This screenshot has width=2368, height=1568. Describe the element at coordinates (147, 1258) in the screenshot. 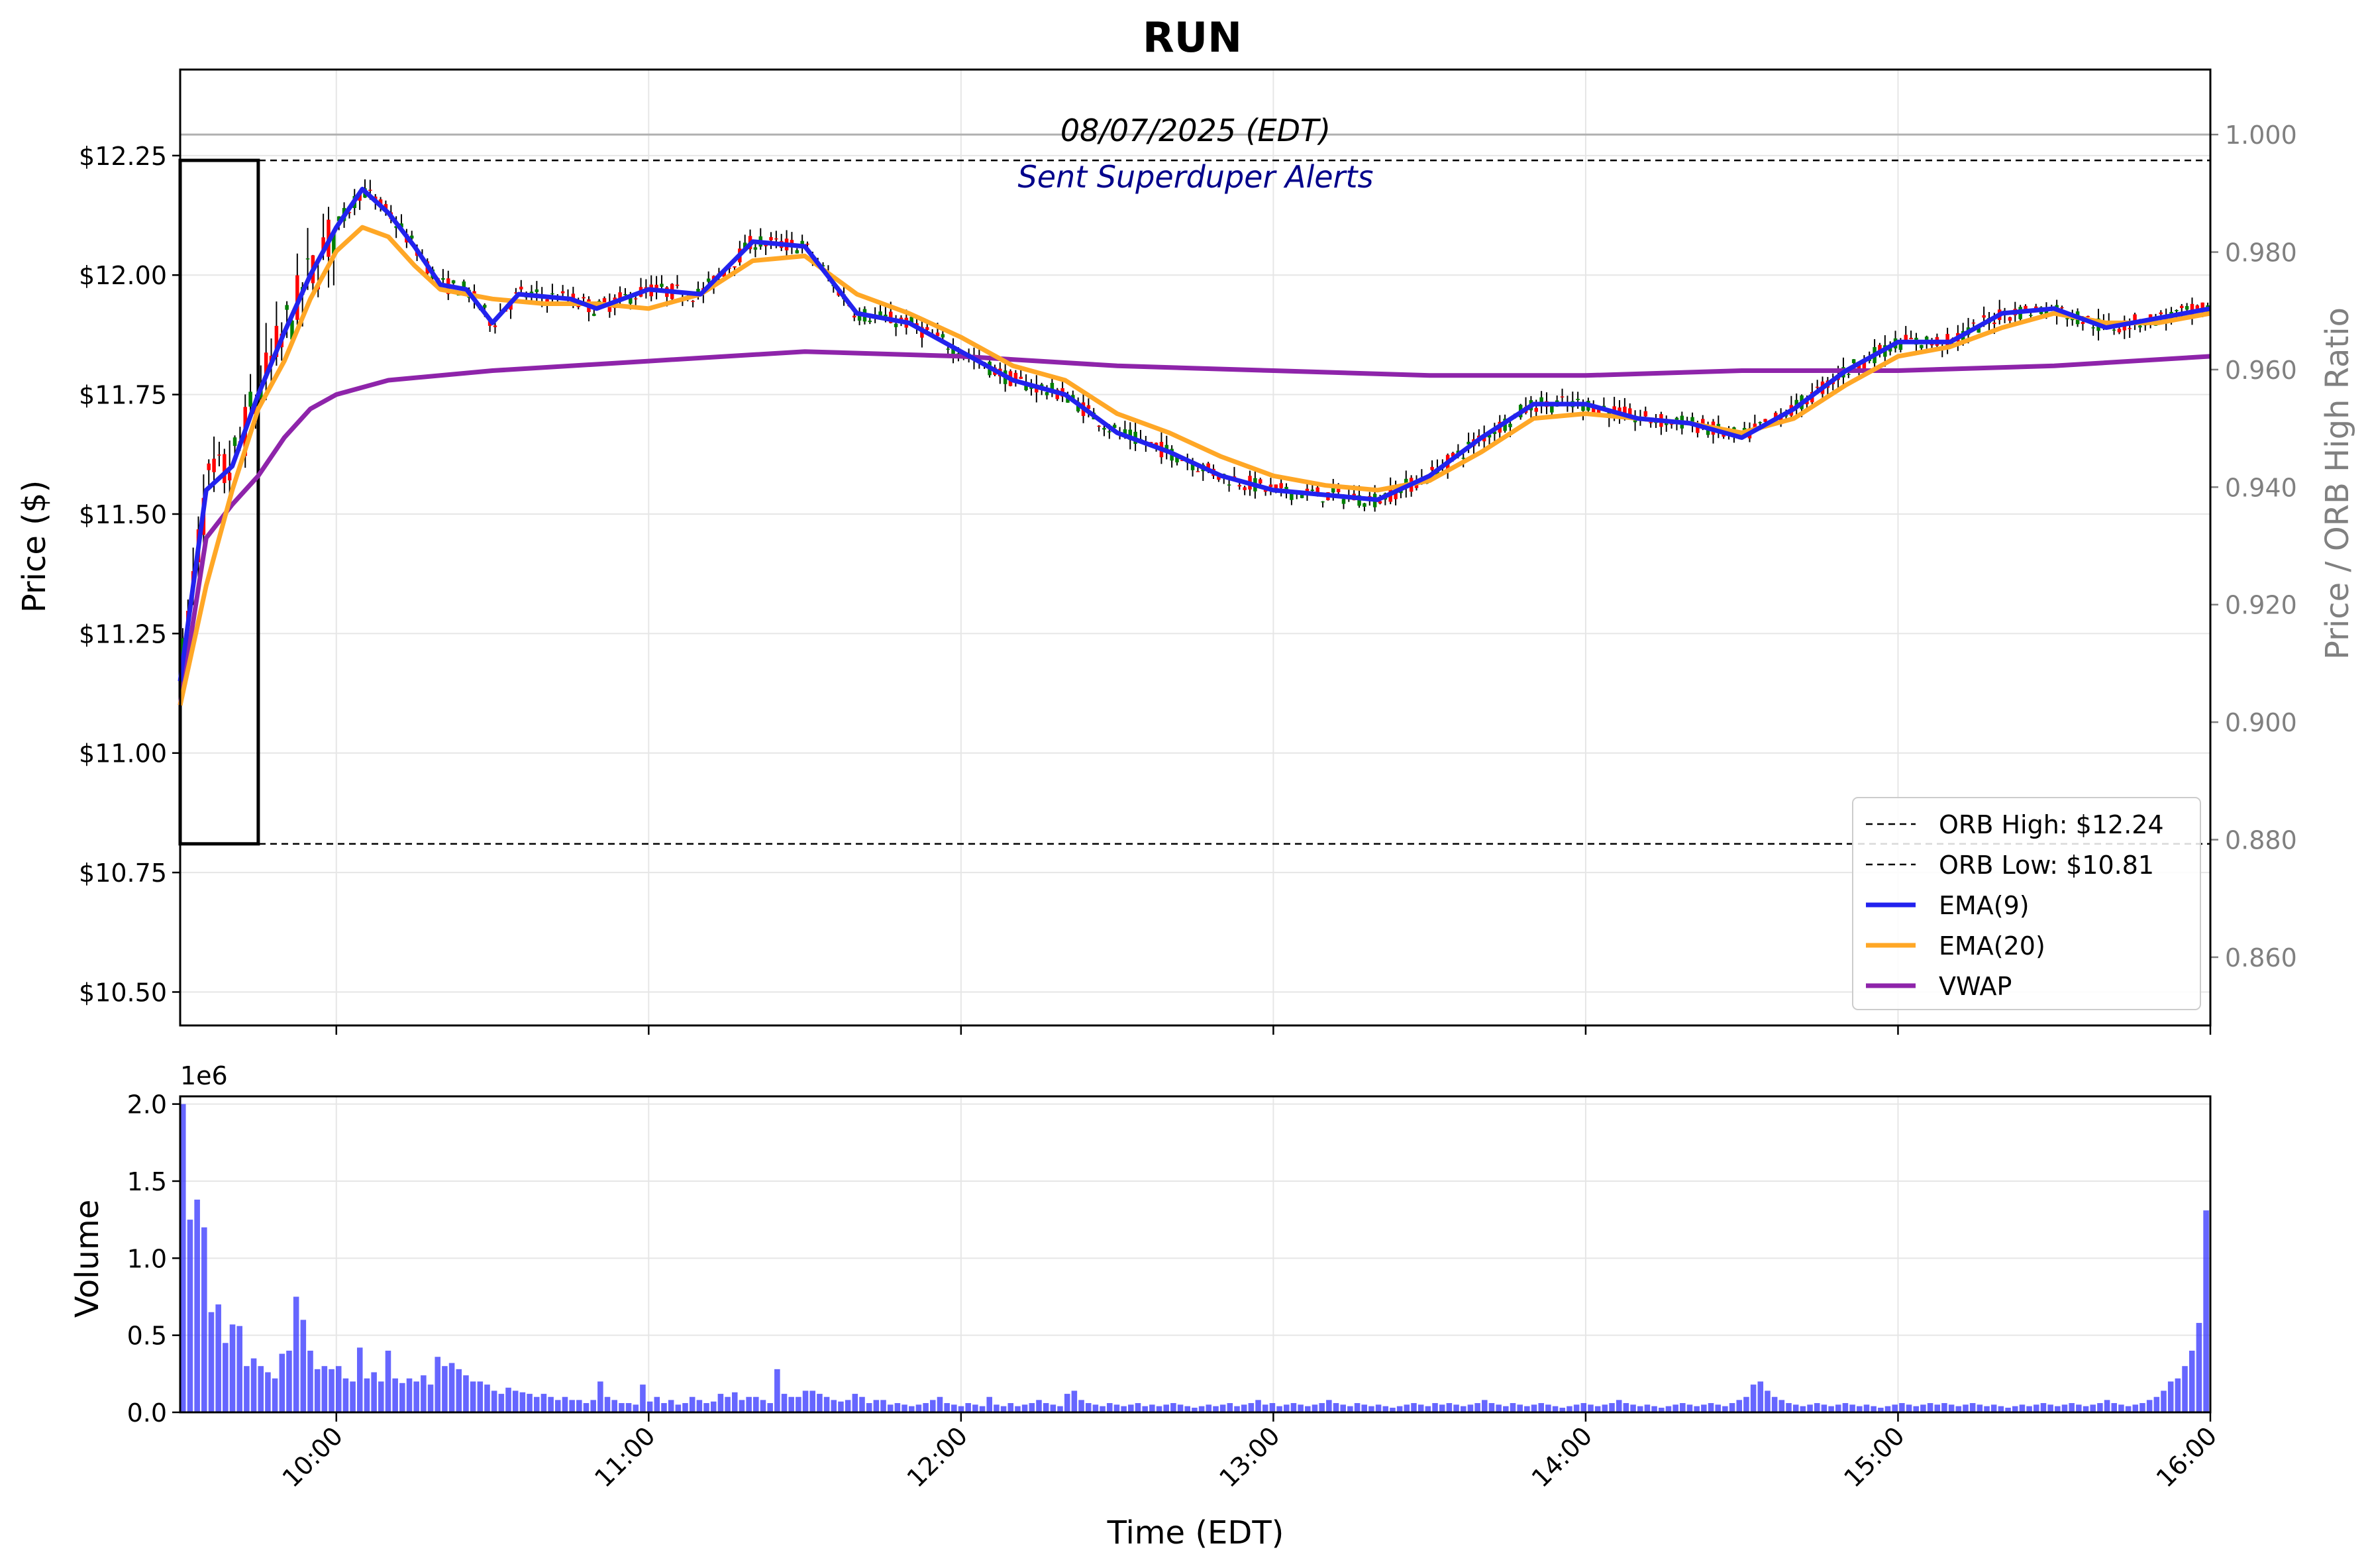

I see `volume-tick-label: 1.0` at that location.